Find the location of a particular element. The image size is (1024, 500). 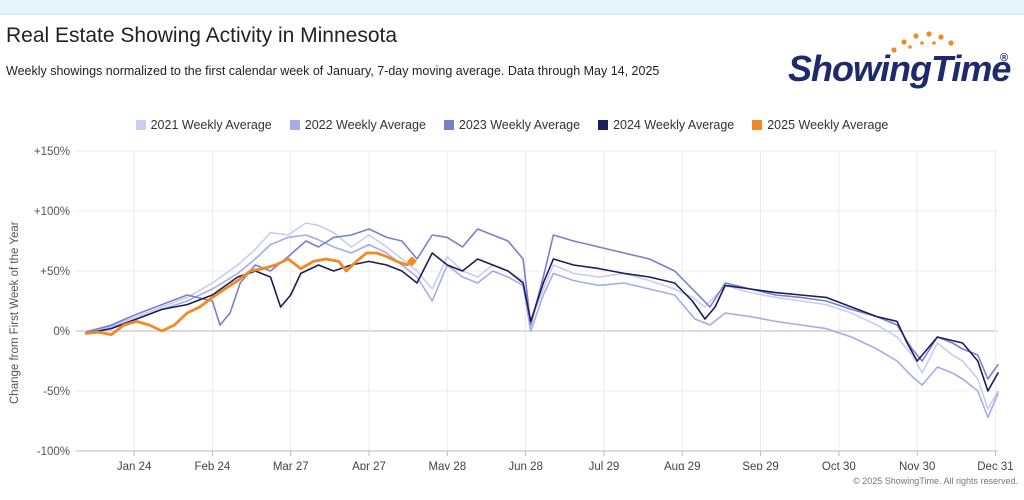

logo-text: ShowingTime is located at coordinates (899, 68).